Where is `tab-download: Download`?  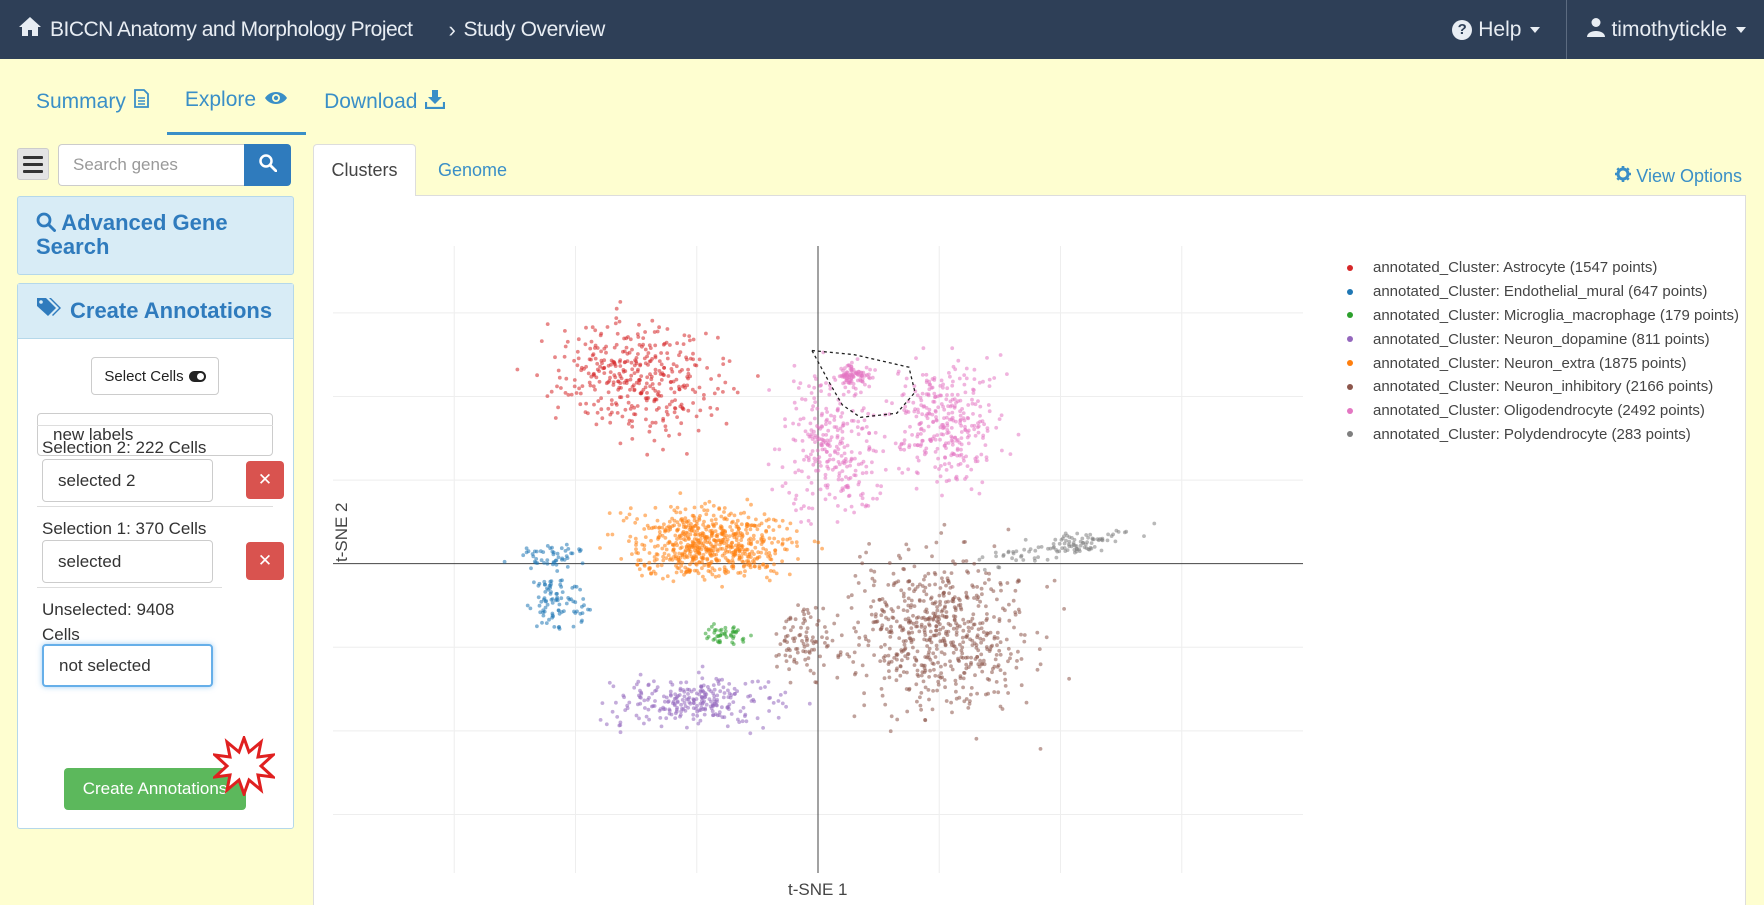 tab-download: Download is located at coordinates (384, 105).